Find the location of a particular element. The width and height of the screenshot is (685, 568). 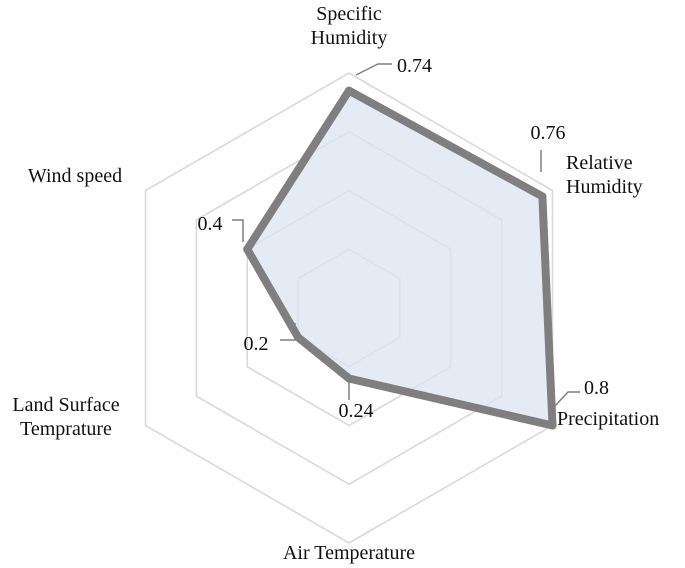

value-label-3: 0.8 is located at coordinates (596, 388).